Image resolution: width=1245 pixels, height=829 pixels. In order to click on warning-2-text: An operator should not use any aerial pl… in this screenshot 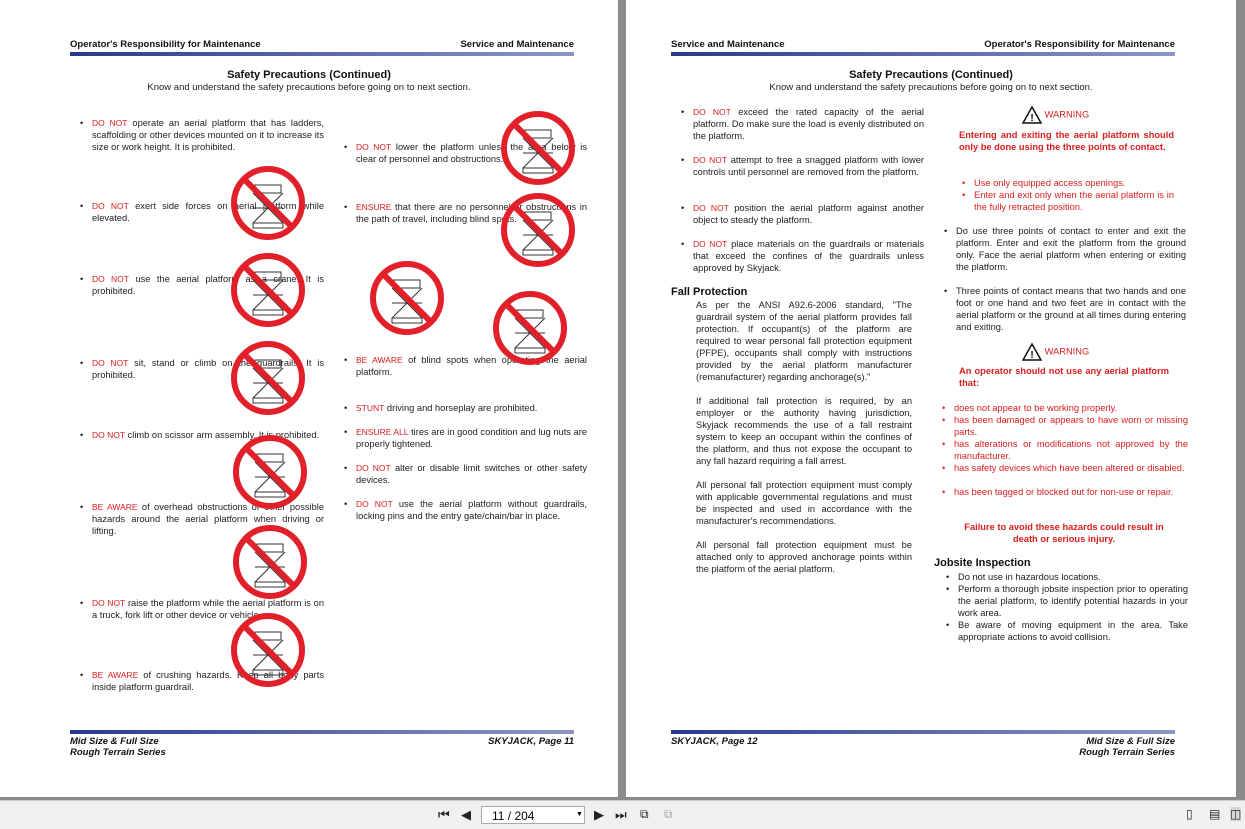, I will do `click(1064, 377)`.